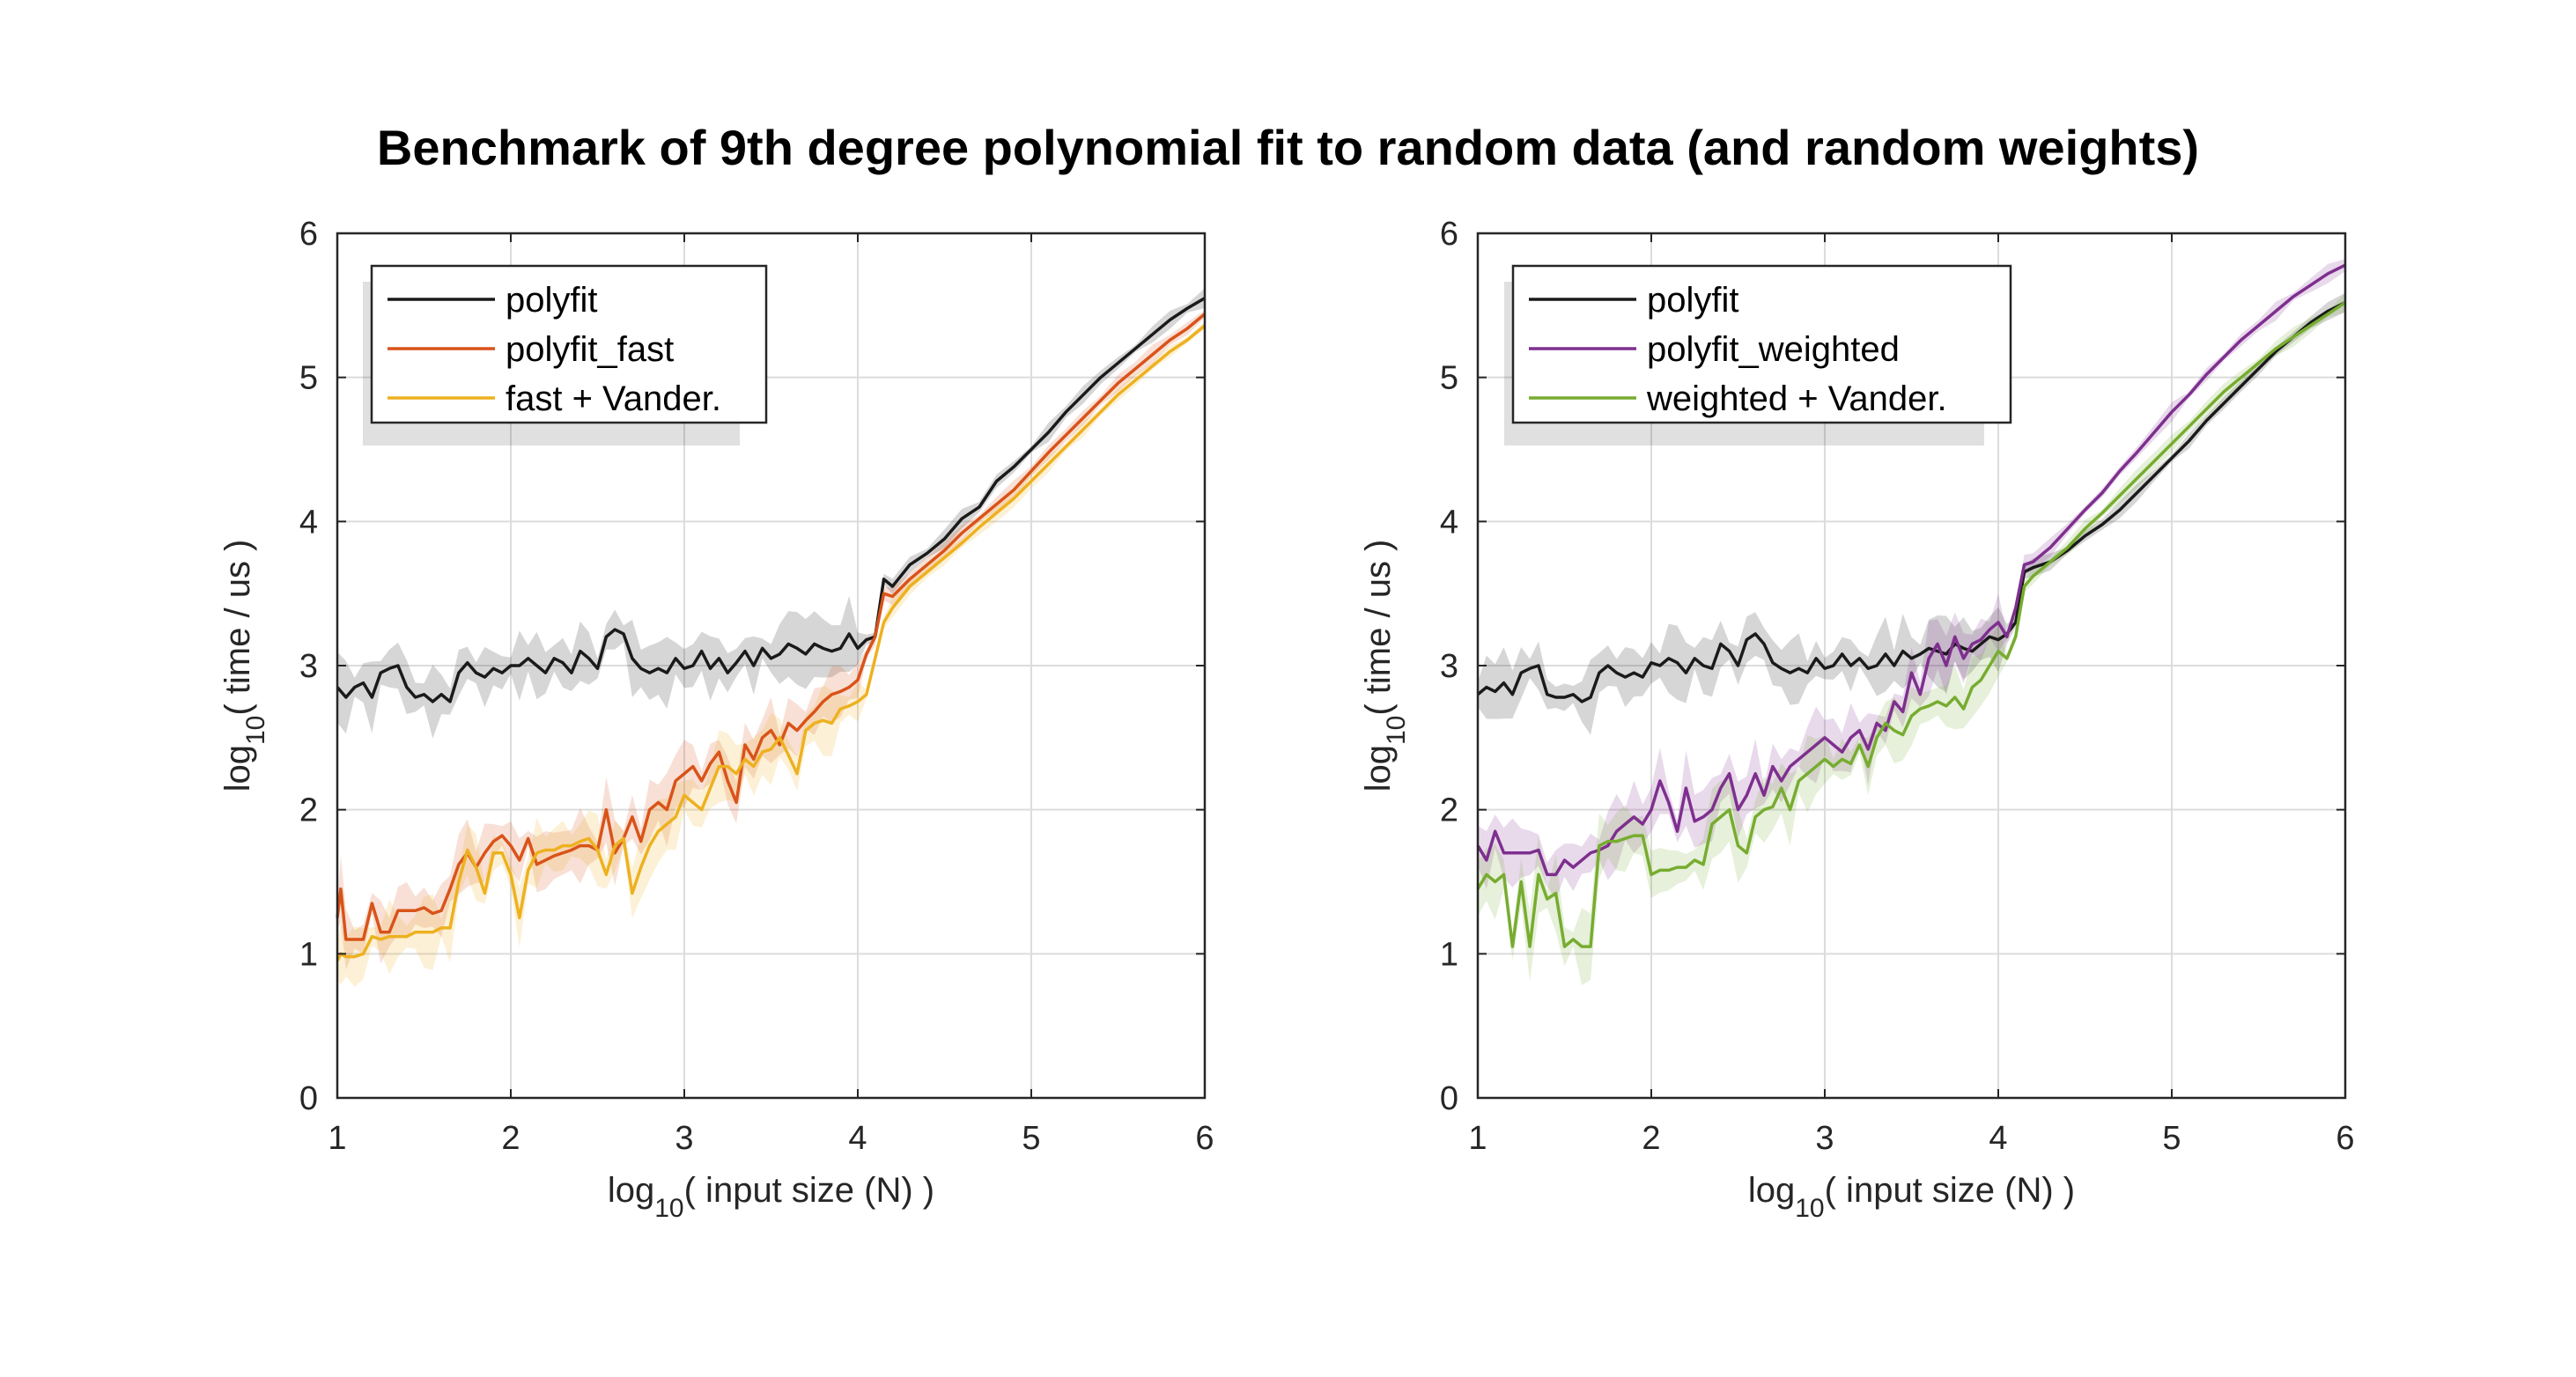 Image resolution: width=2576 pixels, height=1377 pixels. What do you see at coordinates (1773, 349) in the screenshot?
I see `legend-label: polyfit_weighted` at bounding box center [1773, 349].